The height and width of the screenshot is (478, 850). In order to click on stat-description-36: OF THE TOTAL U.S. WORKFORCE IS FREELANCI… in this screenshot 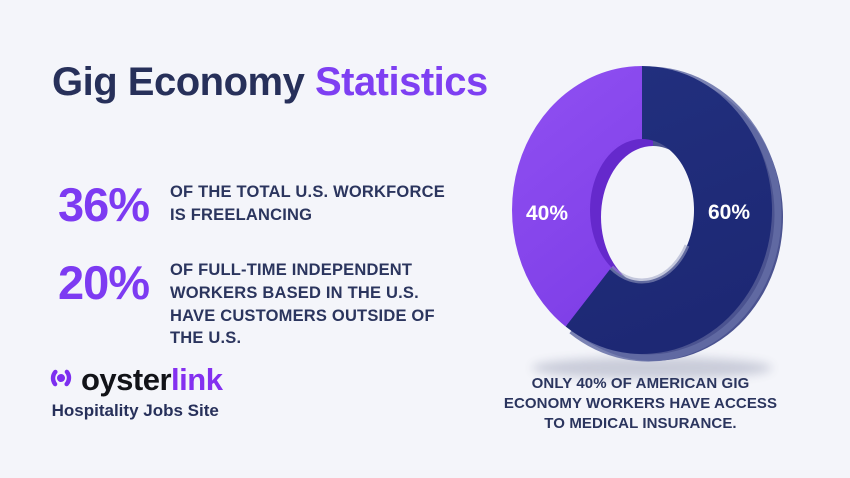, I will do `click(307, 203)`.